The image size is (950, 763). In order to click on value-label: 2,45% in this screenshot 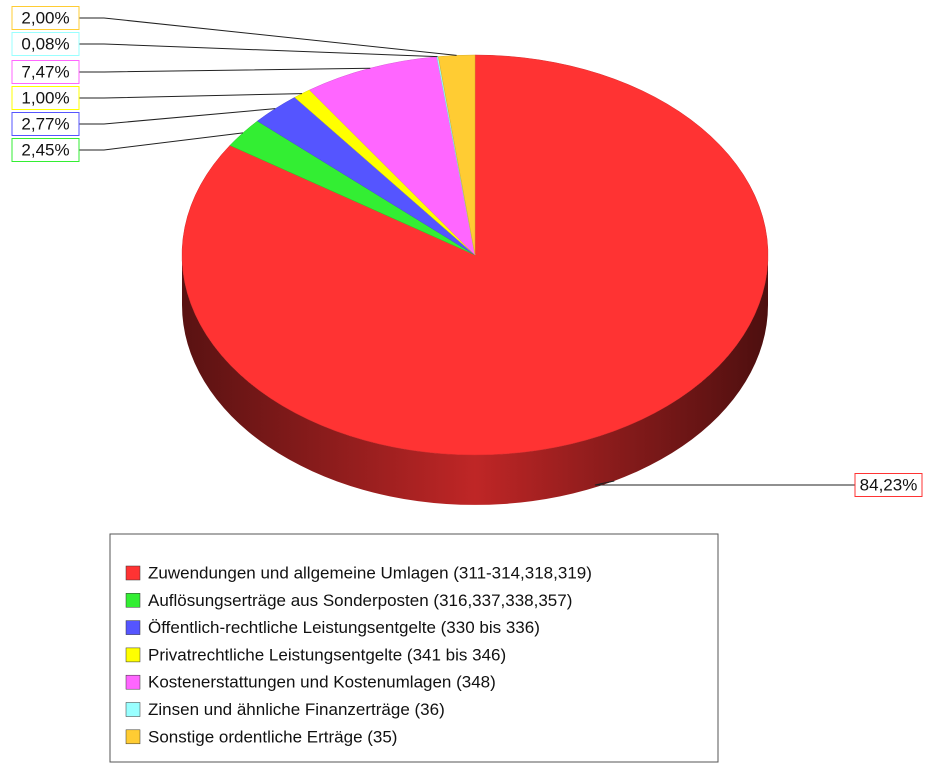, I will do `click(45, 149)`.